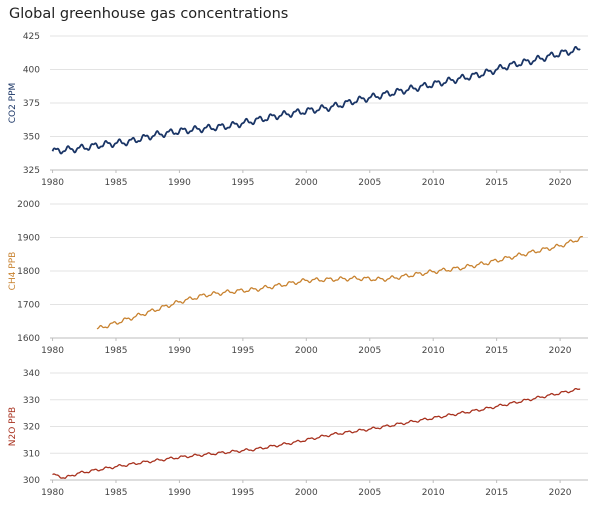  I want to click on y-axis-label: CH4 PPB, so click(13, 271).